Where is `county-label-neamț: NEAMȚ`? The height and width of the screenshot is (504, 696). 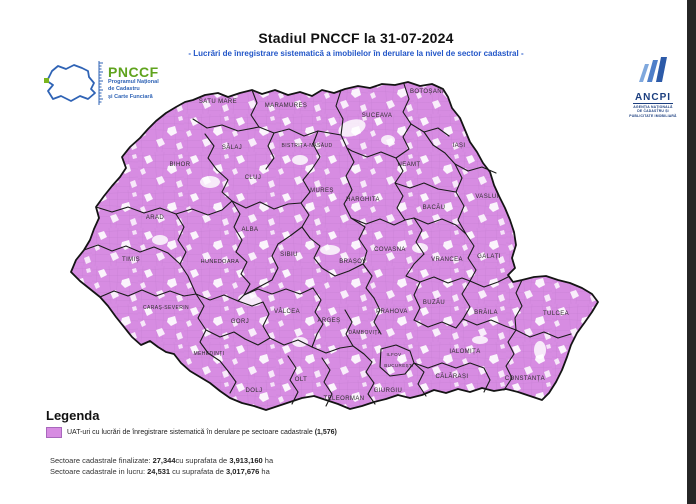
county-label-neamț: NEAMȚ is located at coordinates (409, 165).